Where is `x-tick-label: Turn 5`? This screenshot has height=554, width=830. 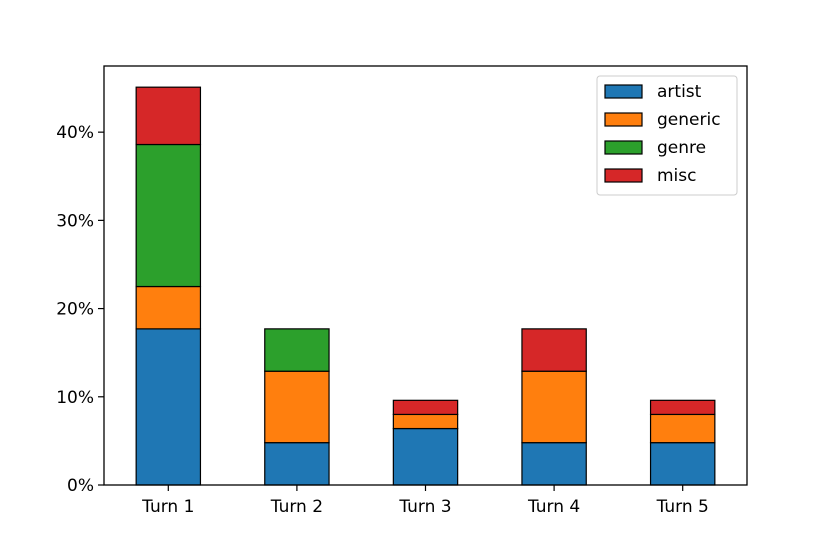 x-tick-label: Turn 5 is located at coordinates (682, 507).